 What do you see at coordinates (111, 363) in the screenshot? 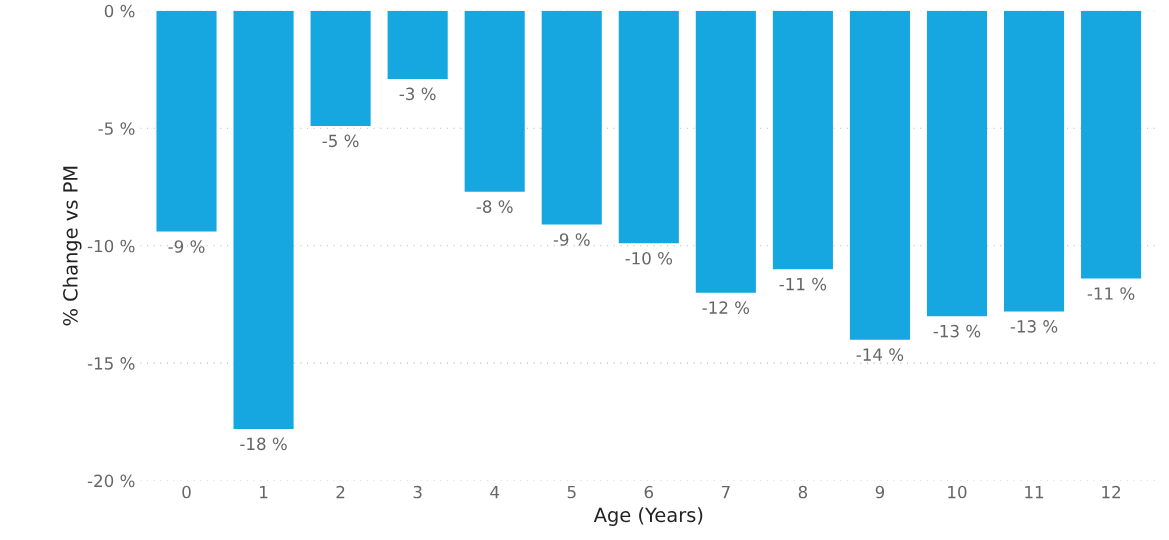
I see `y-tick-label: -15 %` at bounding box center [111, 363].